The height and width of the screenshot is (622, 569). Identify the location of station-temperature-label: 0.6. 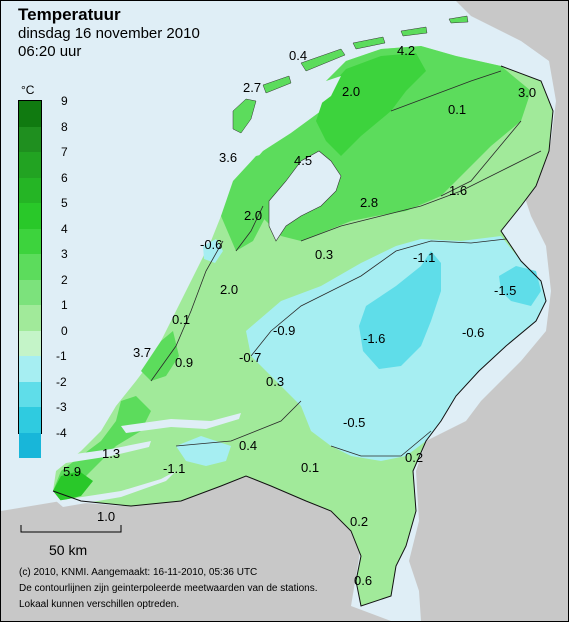
(363, 580).